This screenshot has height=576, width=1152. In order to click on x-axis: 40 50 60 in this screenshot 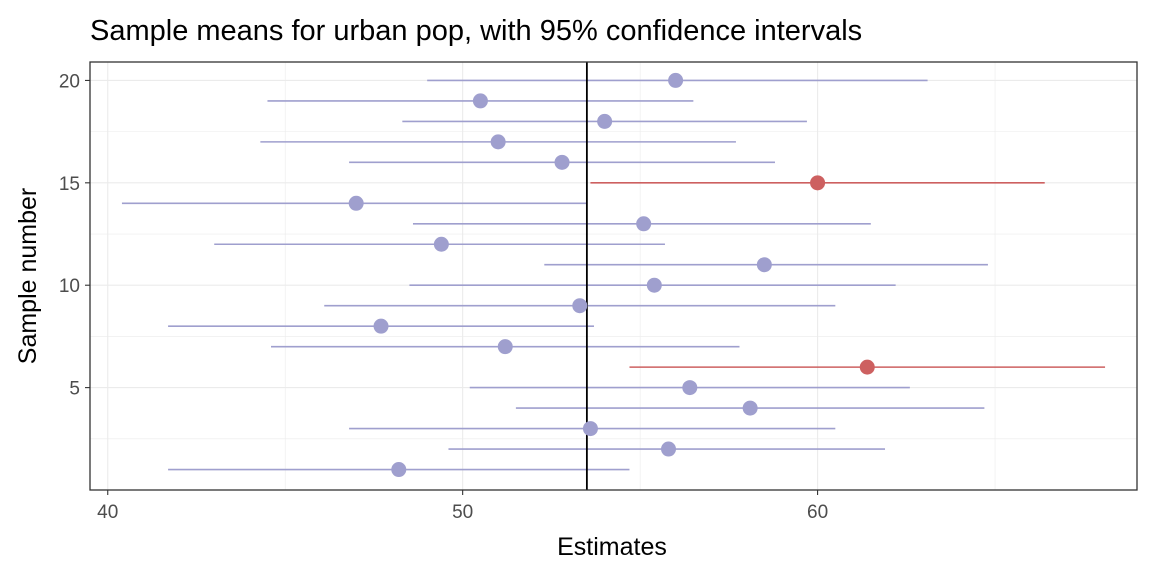, I will do `click(462, 506)`.